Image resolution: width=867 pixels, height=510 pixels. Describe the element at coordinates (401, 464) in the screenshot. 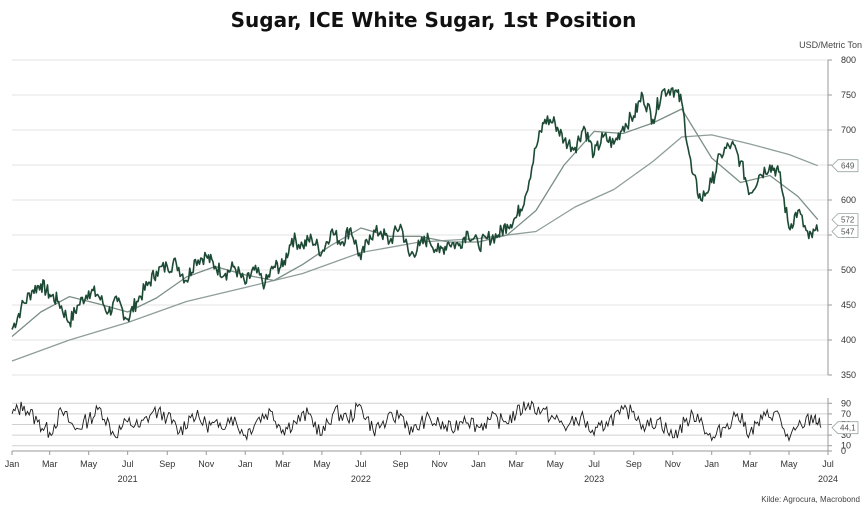

I see `x-tick-label-10: Sep` at that location.